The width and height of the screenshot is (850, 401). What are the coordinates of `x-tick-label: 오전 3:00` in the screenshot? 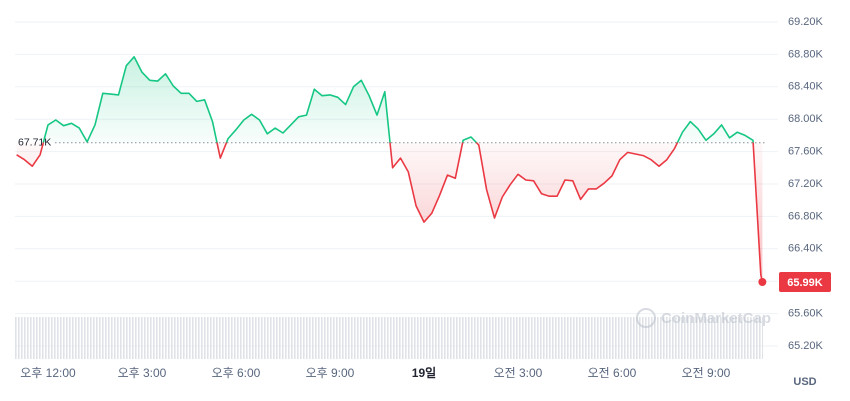 It's located at (518, 373).